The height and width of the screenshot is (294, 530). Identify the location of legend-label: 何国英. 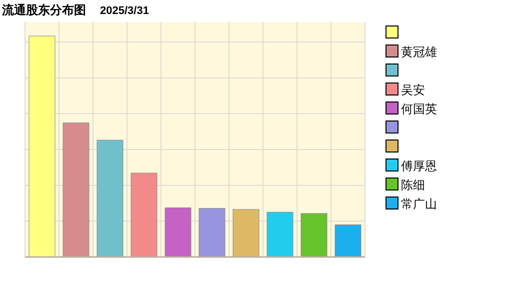
(419, 109).